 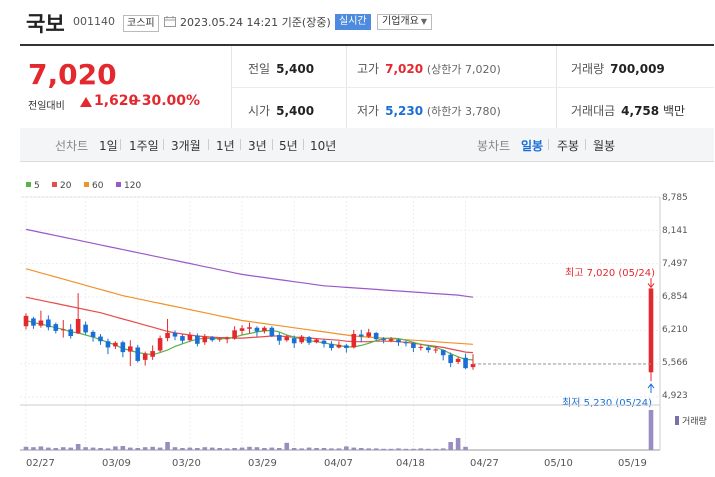 What do you see at coordinates (604, 146) in the screenshot?
I see `candle-monthly: 월봉` at bounding box center [604, 146].